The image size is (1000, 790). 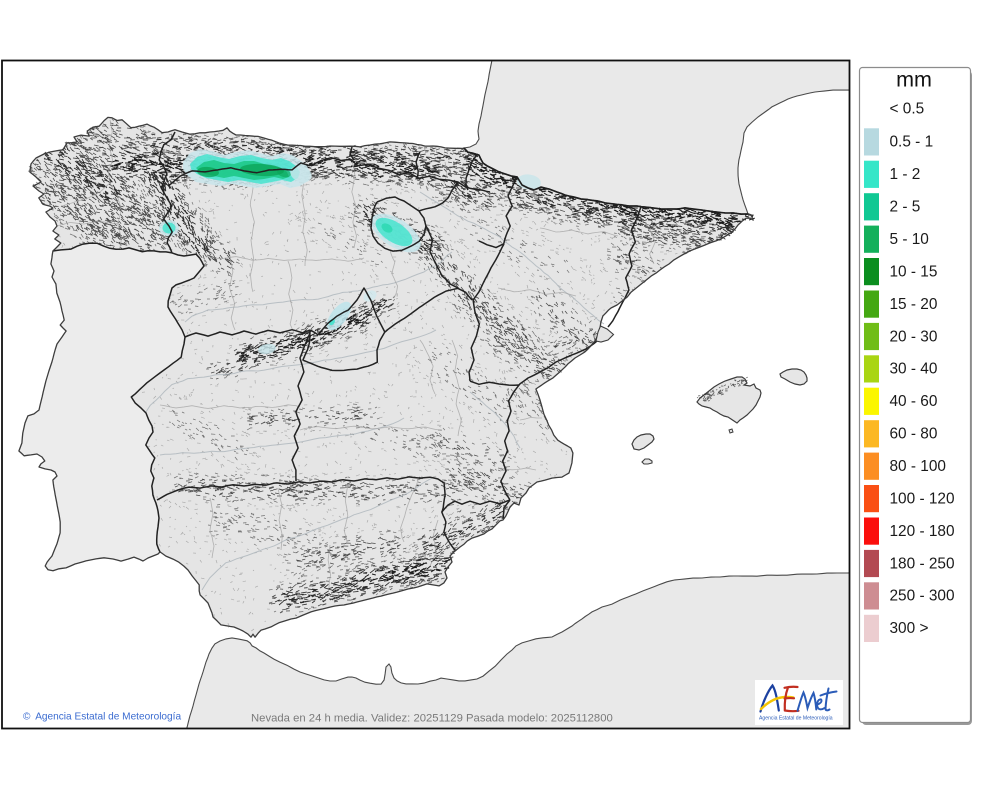 I want to click on svg-text: 30 - 40, so click(x=914, y=369).